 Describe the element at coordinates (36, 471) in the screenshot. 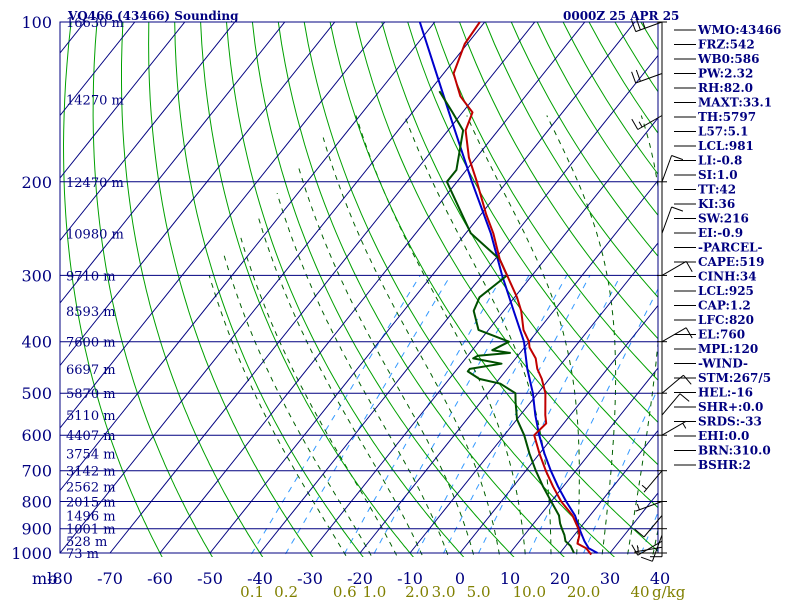

I see `pressure-tick-label: 700` at that location.